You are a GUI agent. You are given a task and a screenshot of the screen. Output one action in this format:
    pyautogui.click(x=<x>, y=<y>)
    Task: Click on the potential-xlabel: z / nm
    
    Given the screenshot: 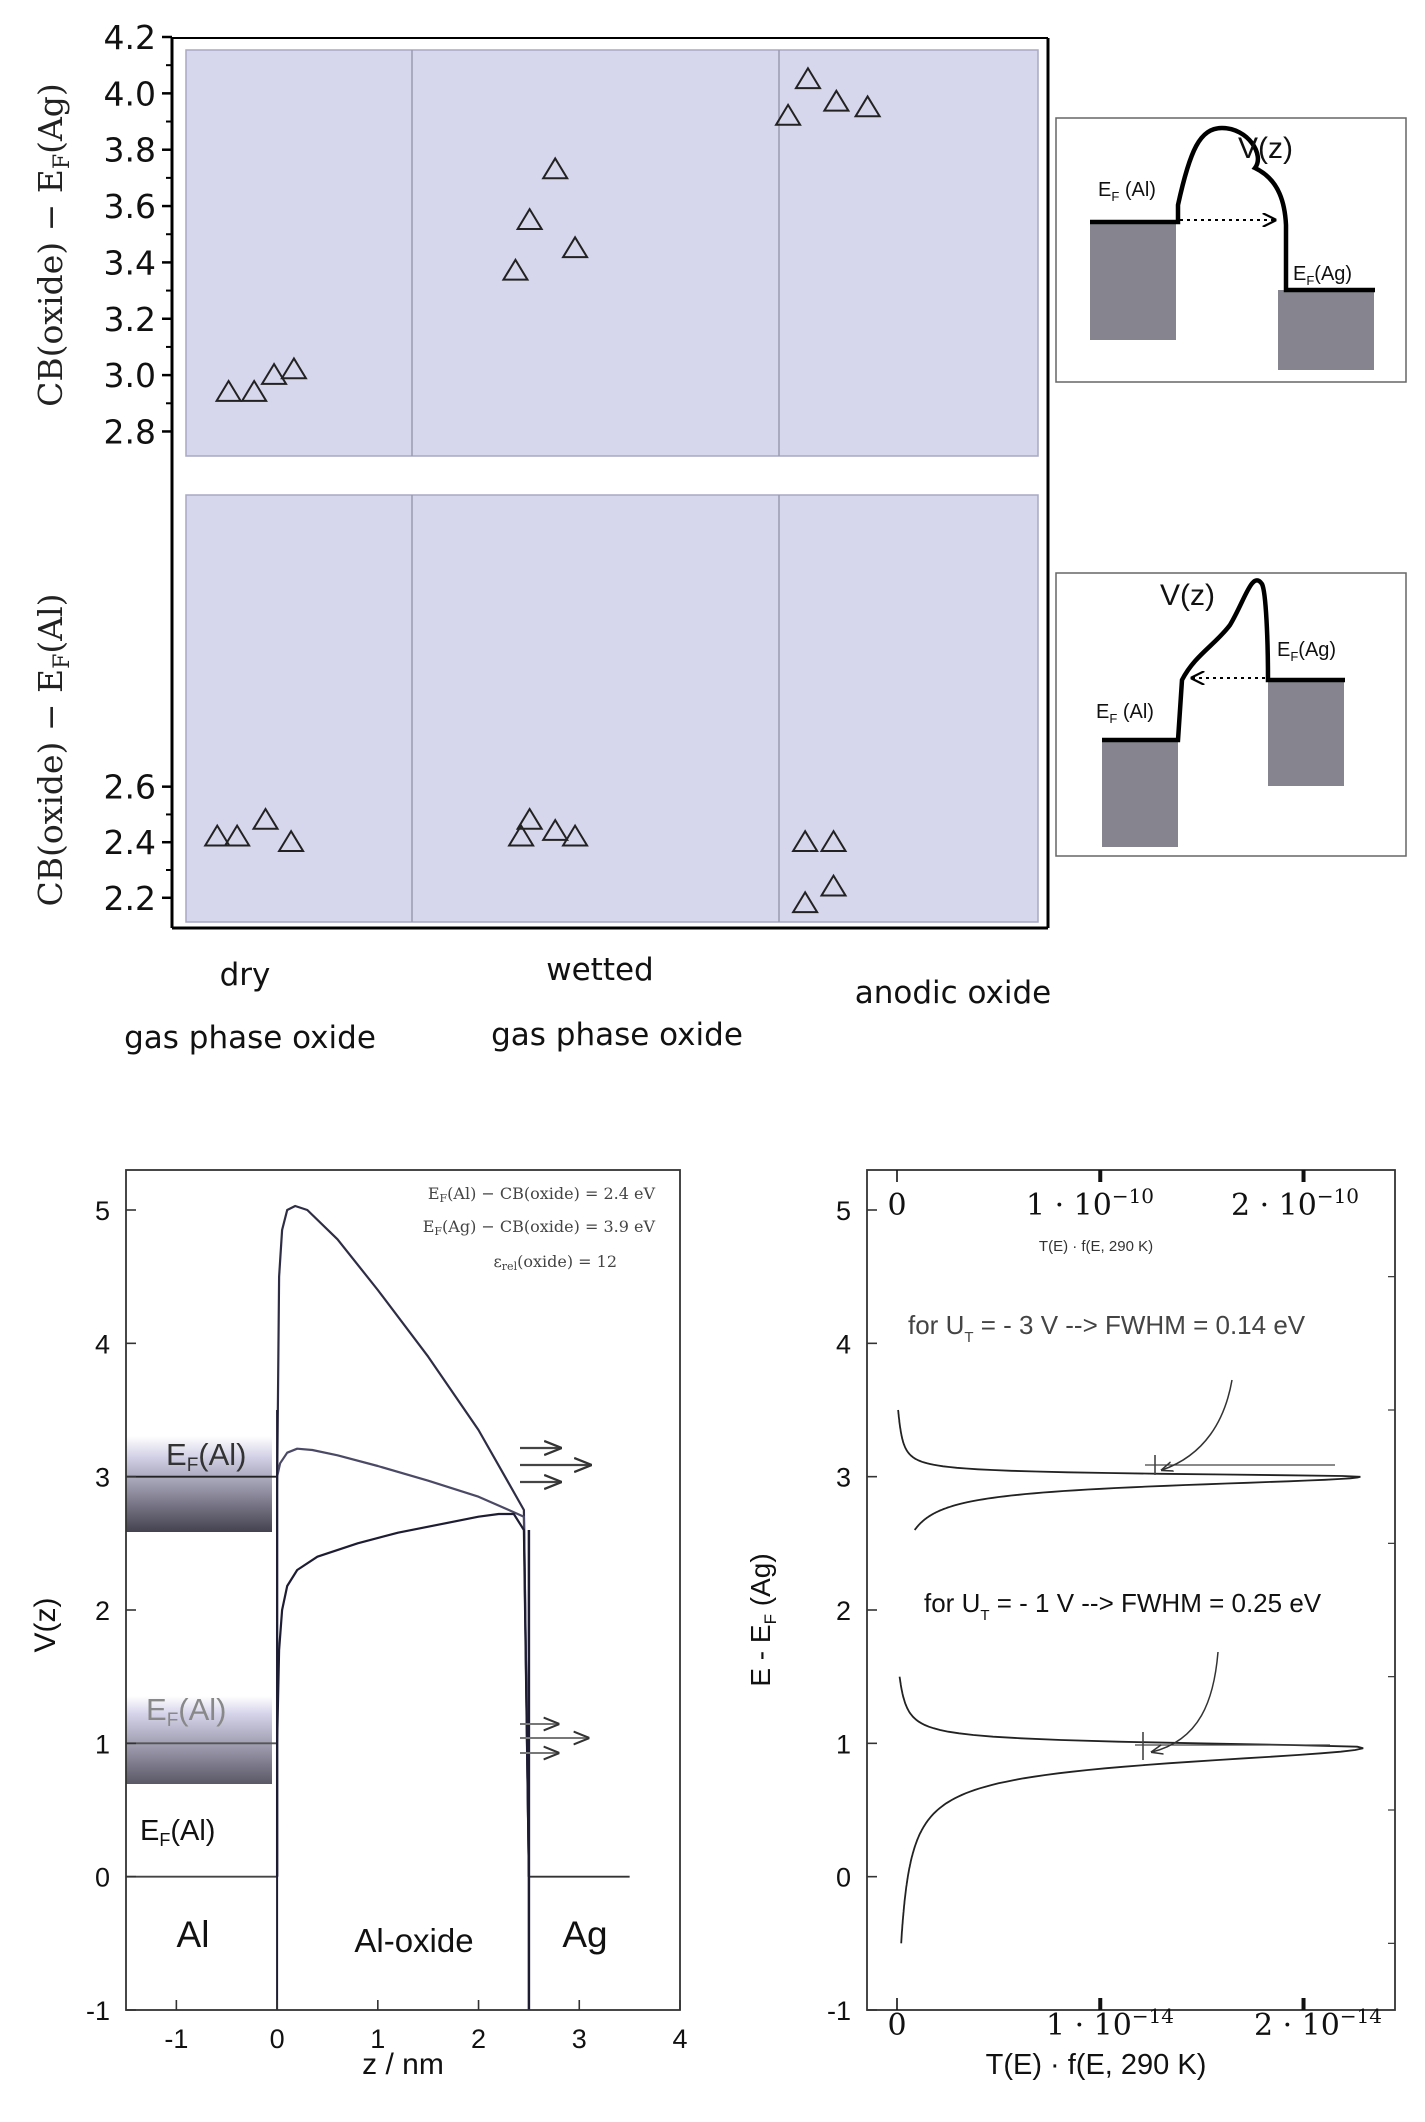 What is the action you would take?
    pyautogui.click(x=403, y=2064)
    